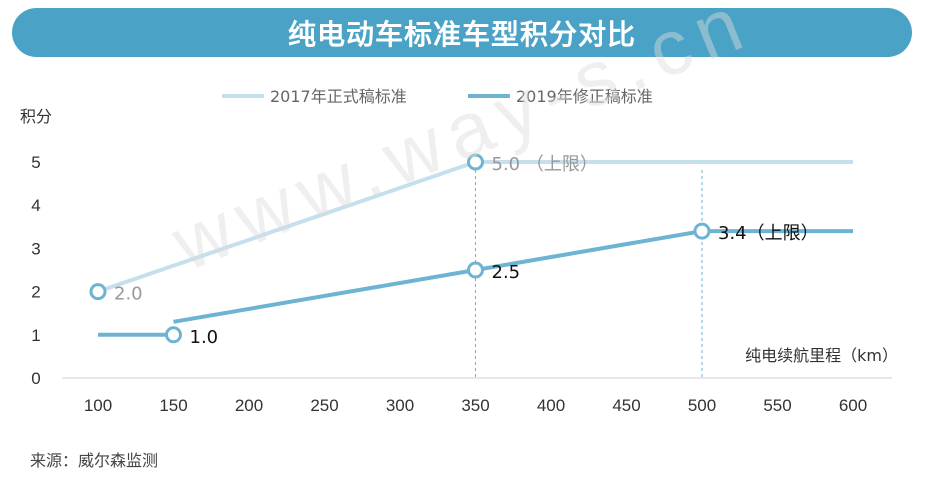  I want to click on x-tick-label: 250, so click(324, 405).